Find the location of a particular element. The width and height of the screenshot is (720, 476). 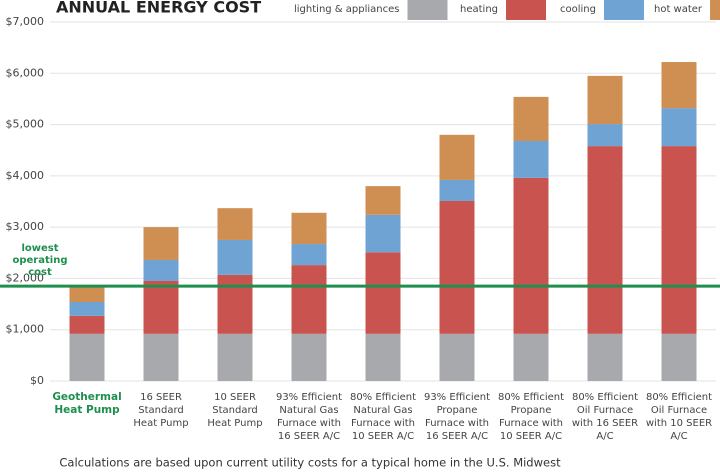

y-tick-label: $1,000 is located at coordinates (25, 329).